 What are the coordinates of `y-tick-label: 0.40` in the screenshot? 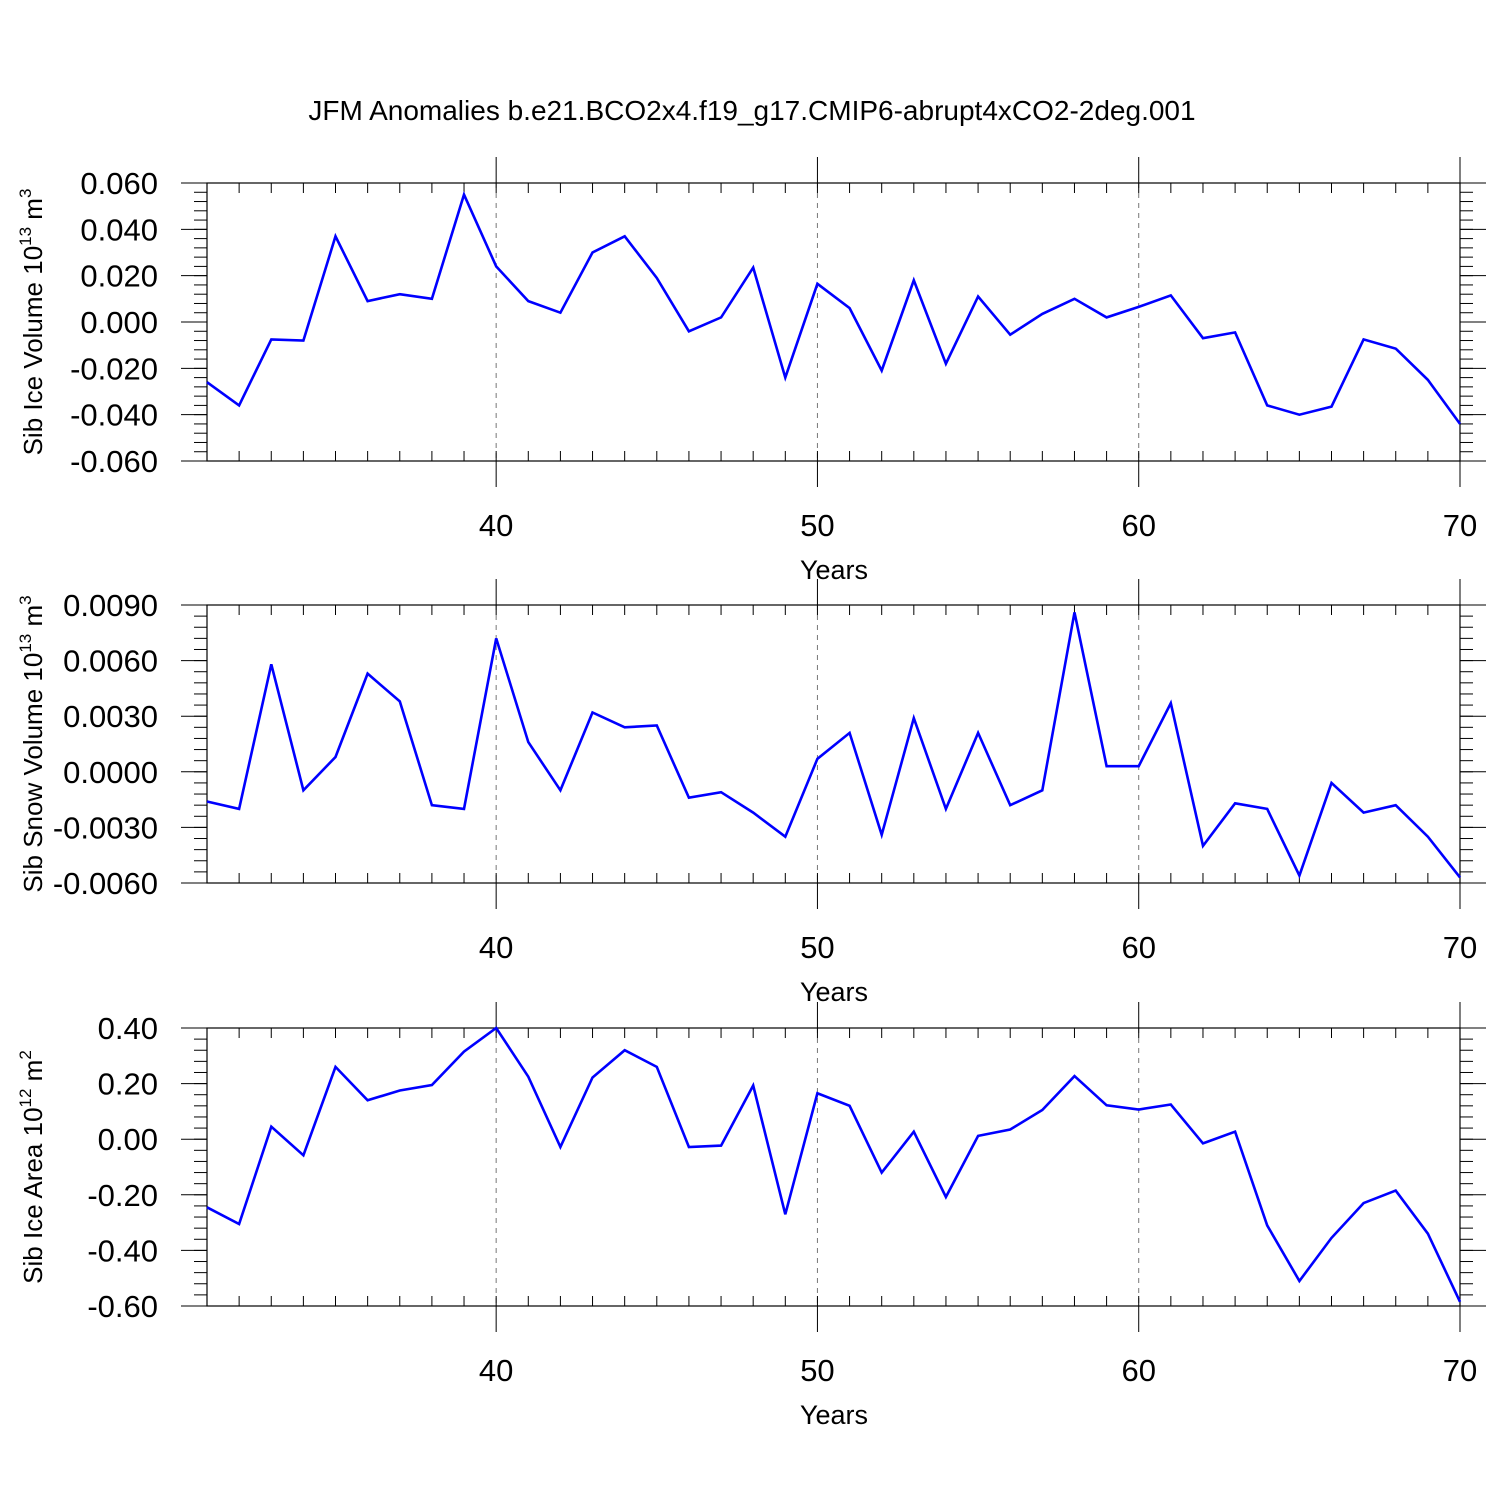 It's located at (128, 1028).